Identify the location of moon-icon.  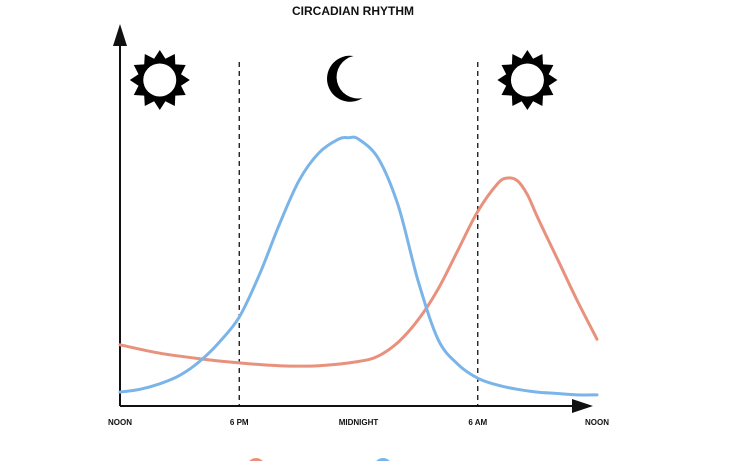
(345, 78).